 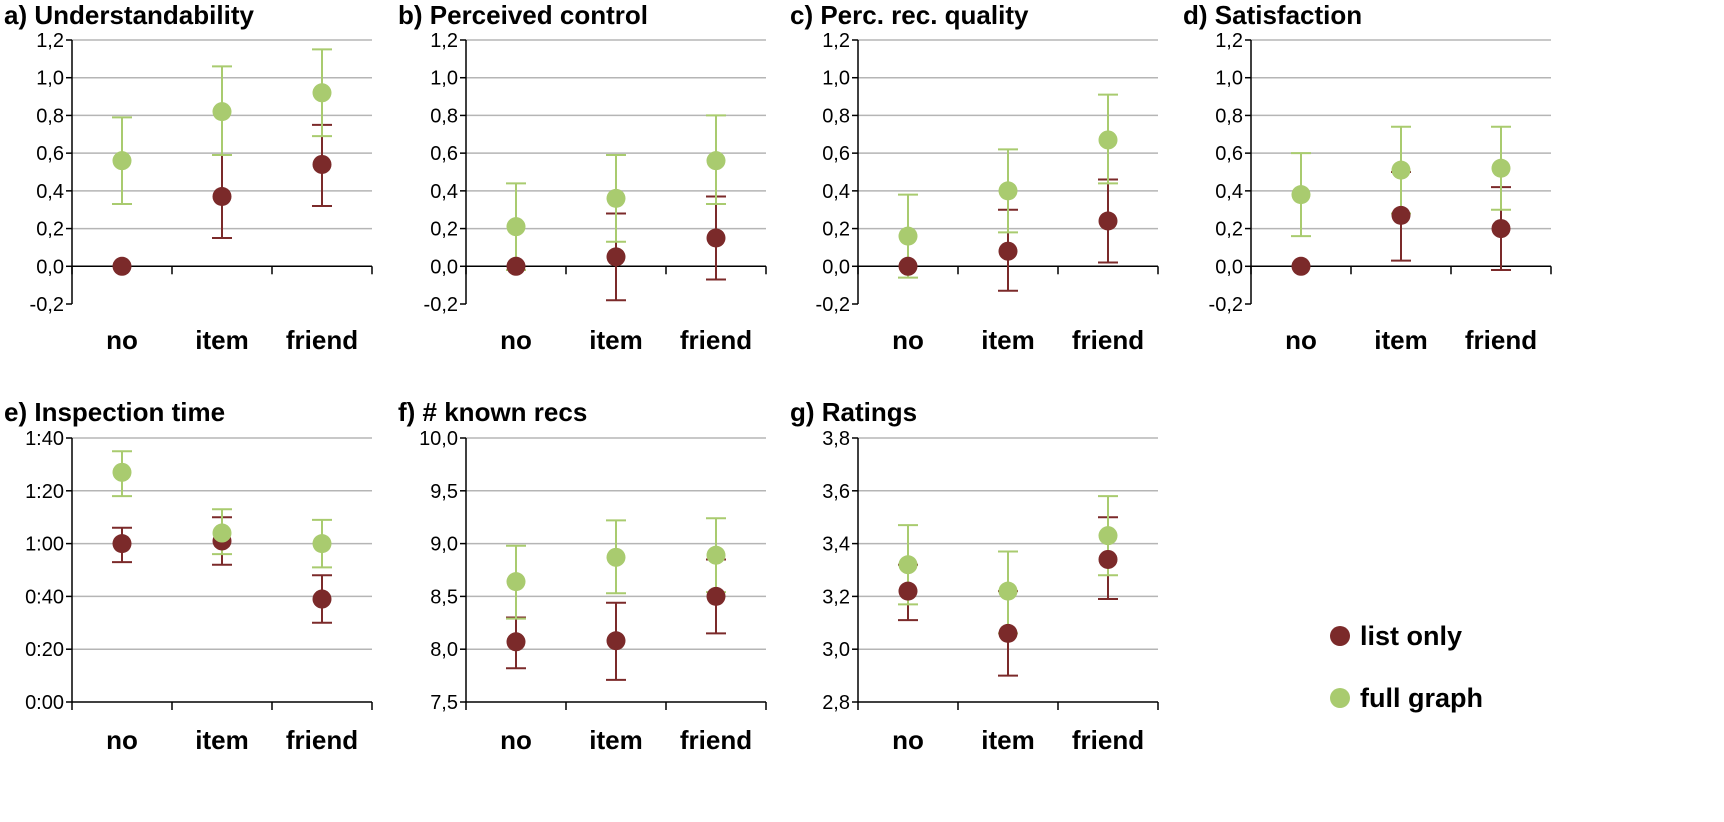 What do you see at coordinates (444, 116) in the screenshot?
I see `panel-b-y-tick-label: 0,8` at bounding box center [444, 116].